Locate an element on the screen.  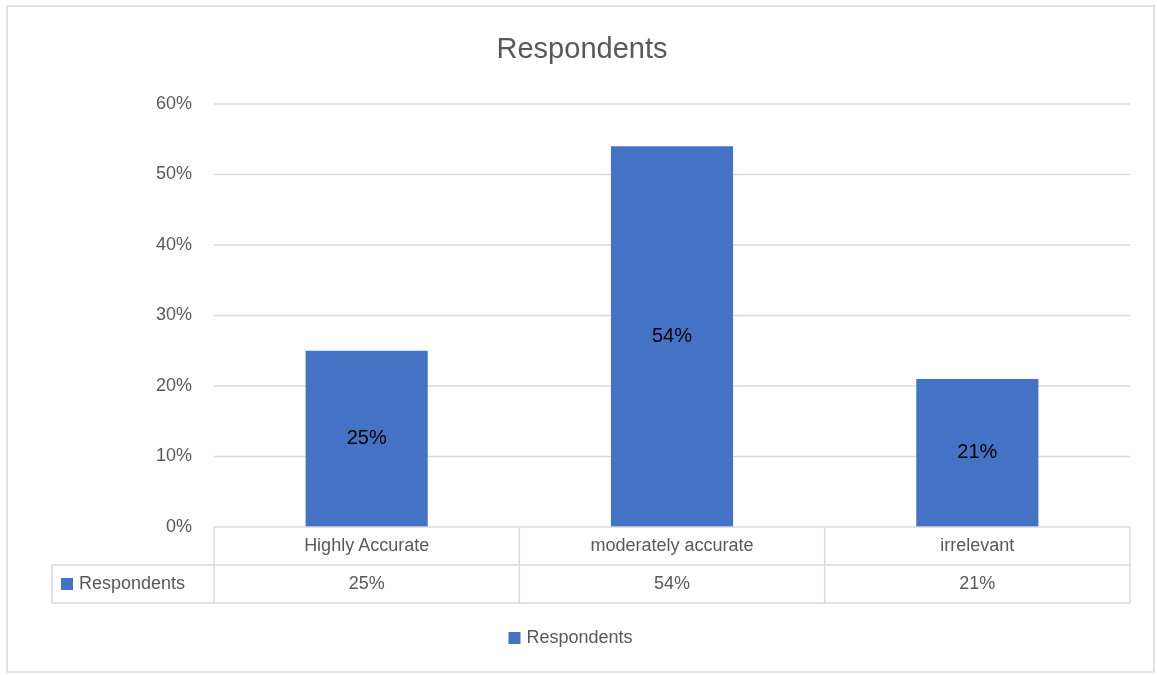
text: 25% is located at coordinates (366, 437).